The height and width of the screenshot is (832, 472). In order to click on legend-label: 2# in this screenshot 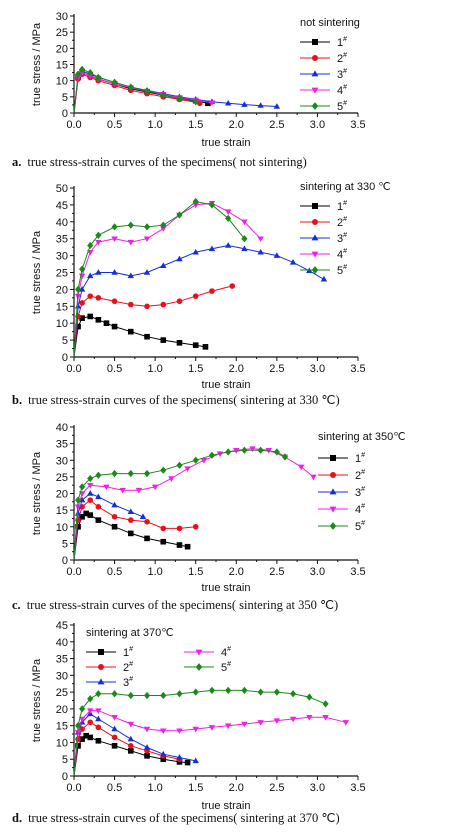, I will do `click(128, 667)`.